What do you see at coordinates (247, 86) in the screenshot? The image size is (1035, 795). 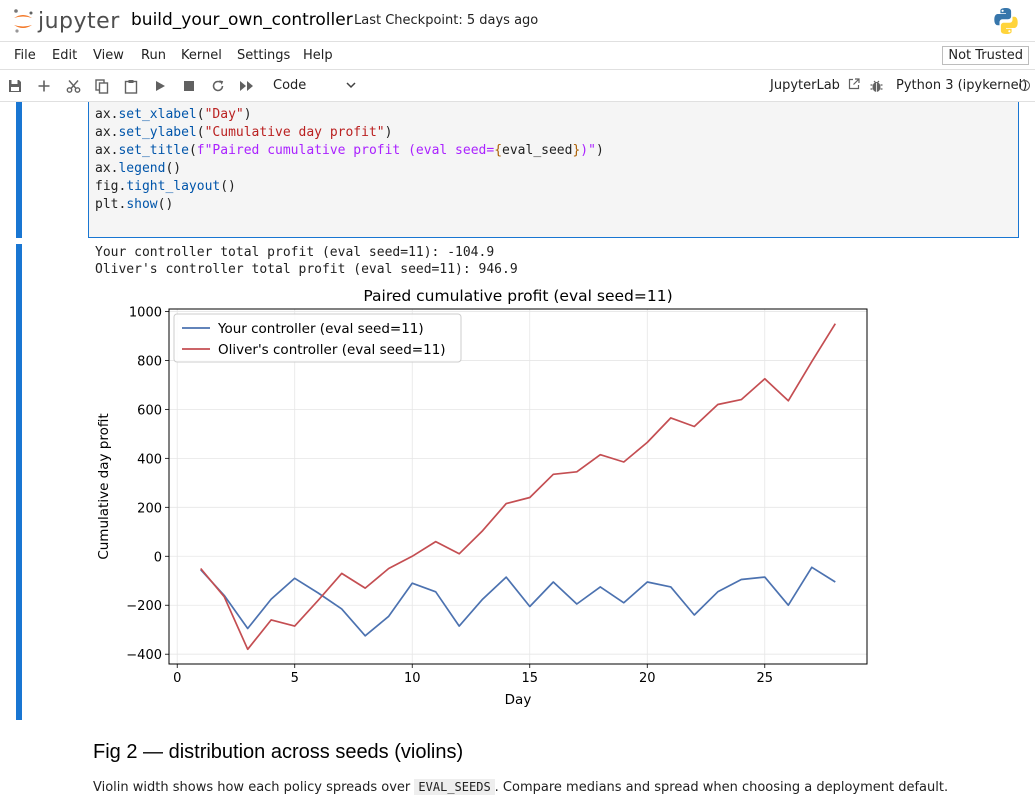 I see `run-all-icon` at bounding box center [247, 86].